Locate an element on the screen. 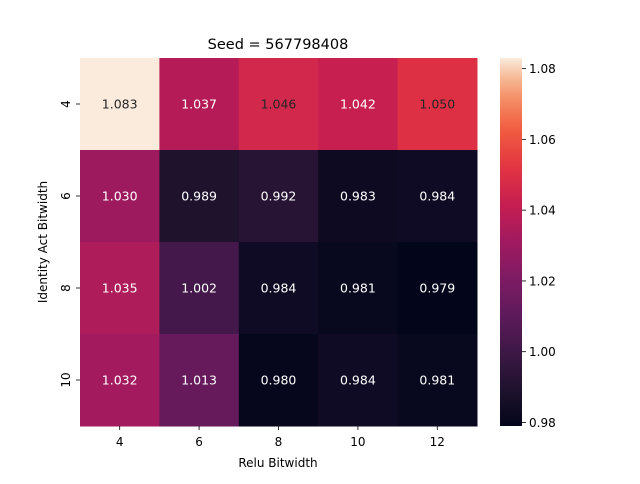  cell-annotation: 0.983 is located at coordinates (358, 196).